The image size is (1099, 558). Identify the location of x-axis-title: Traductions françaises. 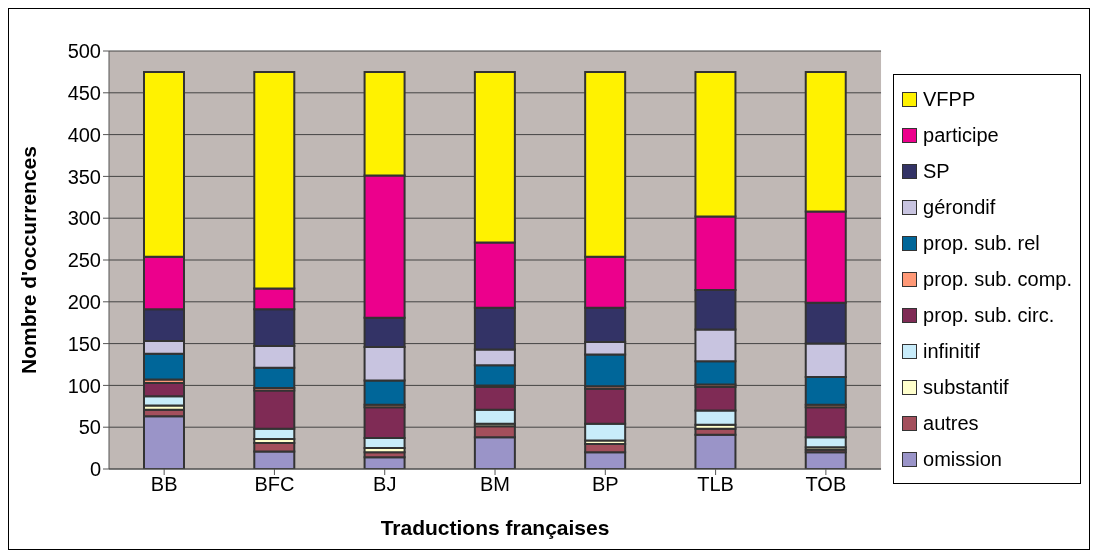
(495, 527).